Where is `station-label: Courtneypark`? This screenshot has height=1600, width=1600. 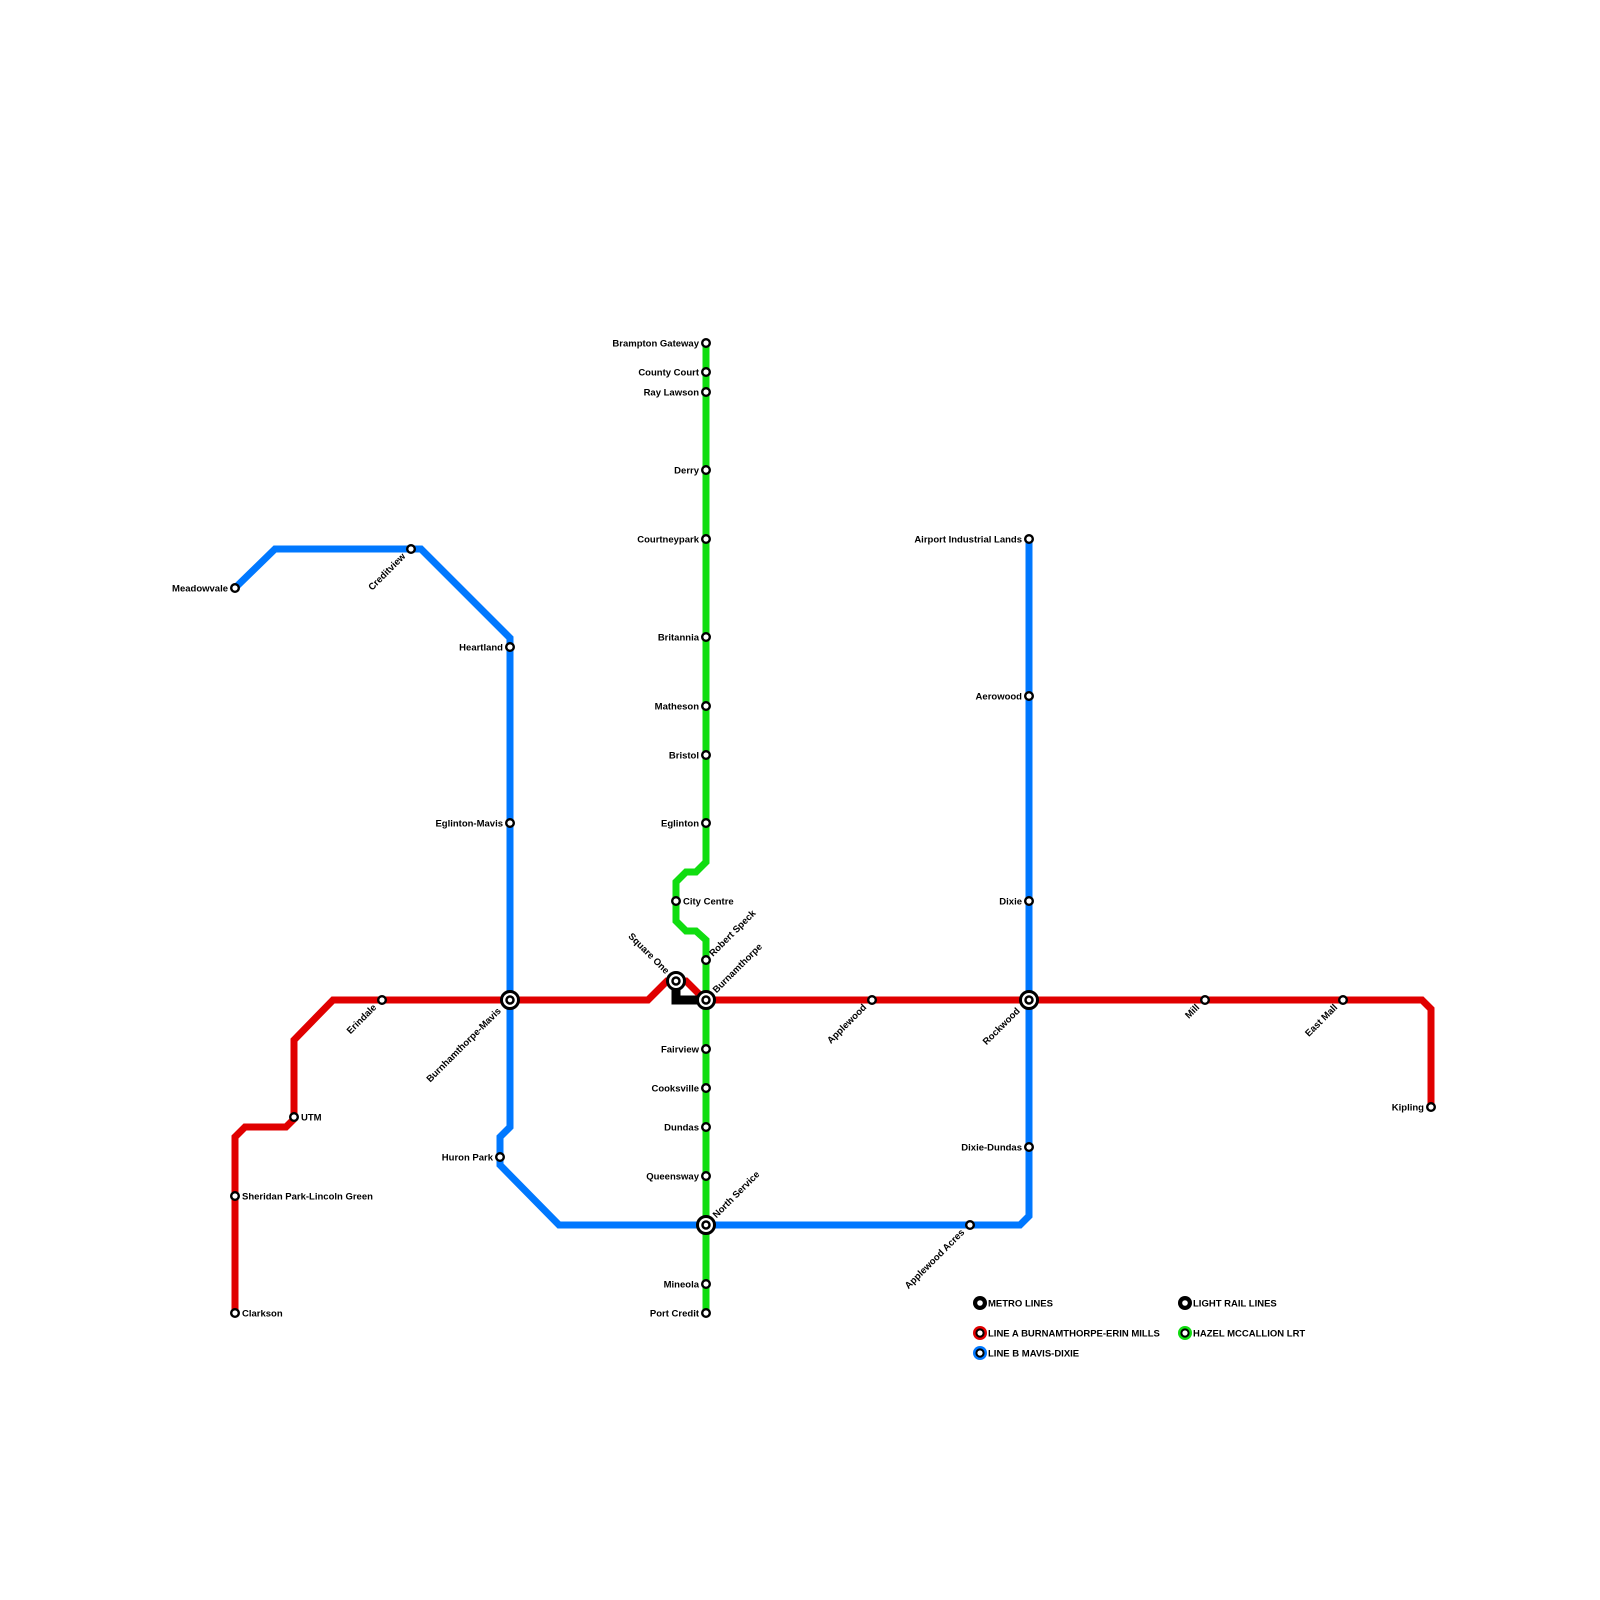
station-label: Courtneypark is located at coordinates (668, 540).